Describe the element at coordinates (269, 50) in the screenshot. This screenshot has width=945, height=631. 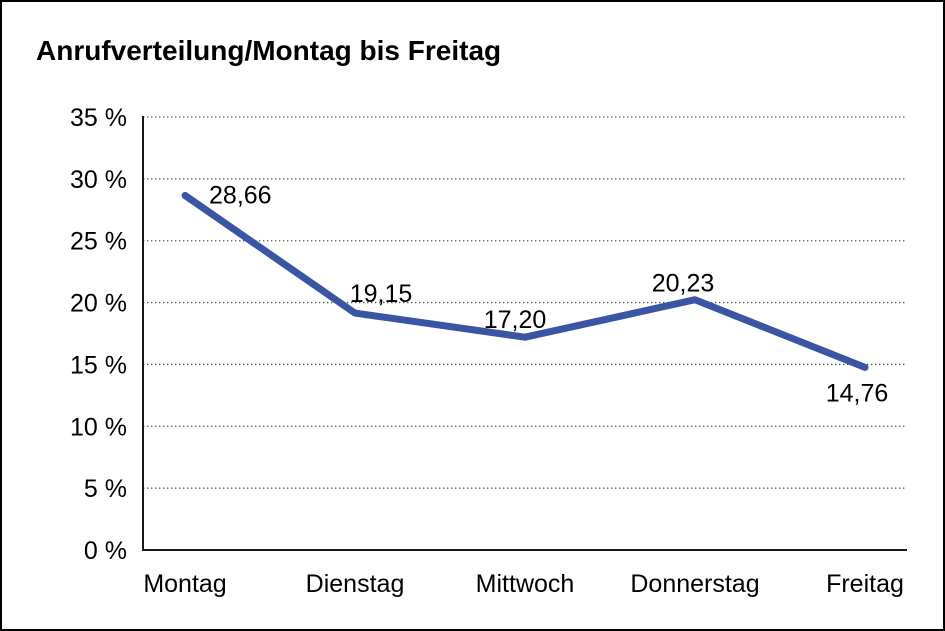
I see `chart-title: Anrufverteilung/Montag bis Freitag` at that location.